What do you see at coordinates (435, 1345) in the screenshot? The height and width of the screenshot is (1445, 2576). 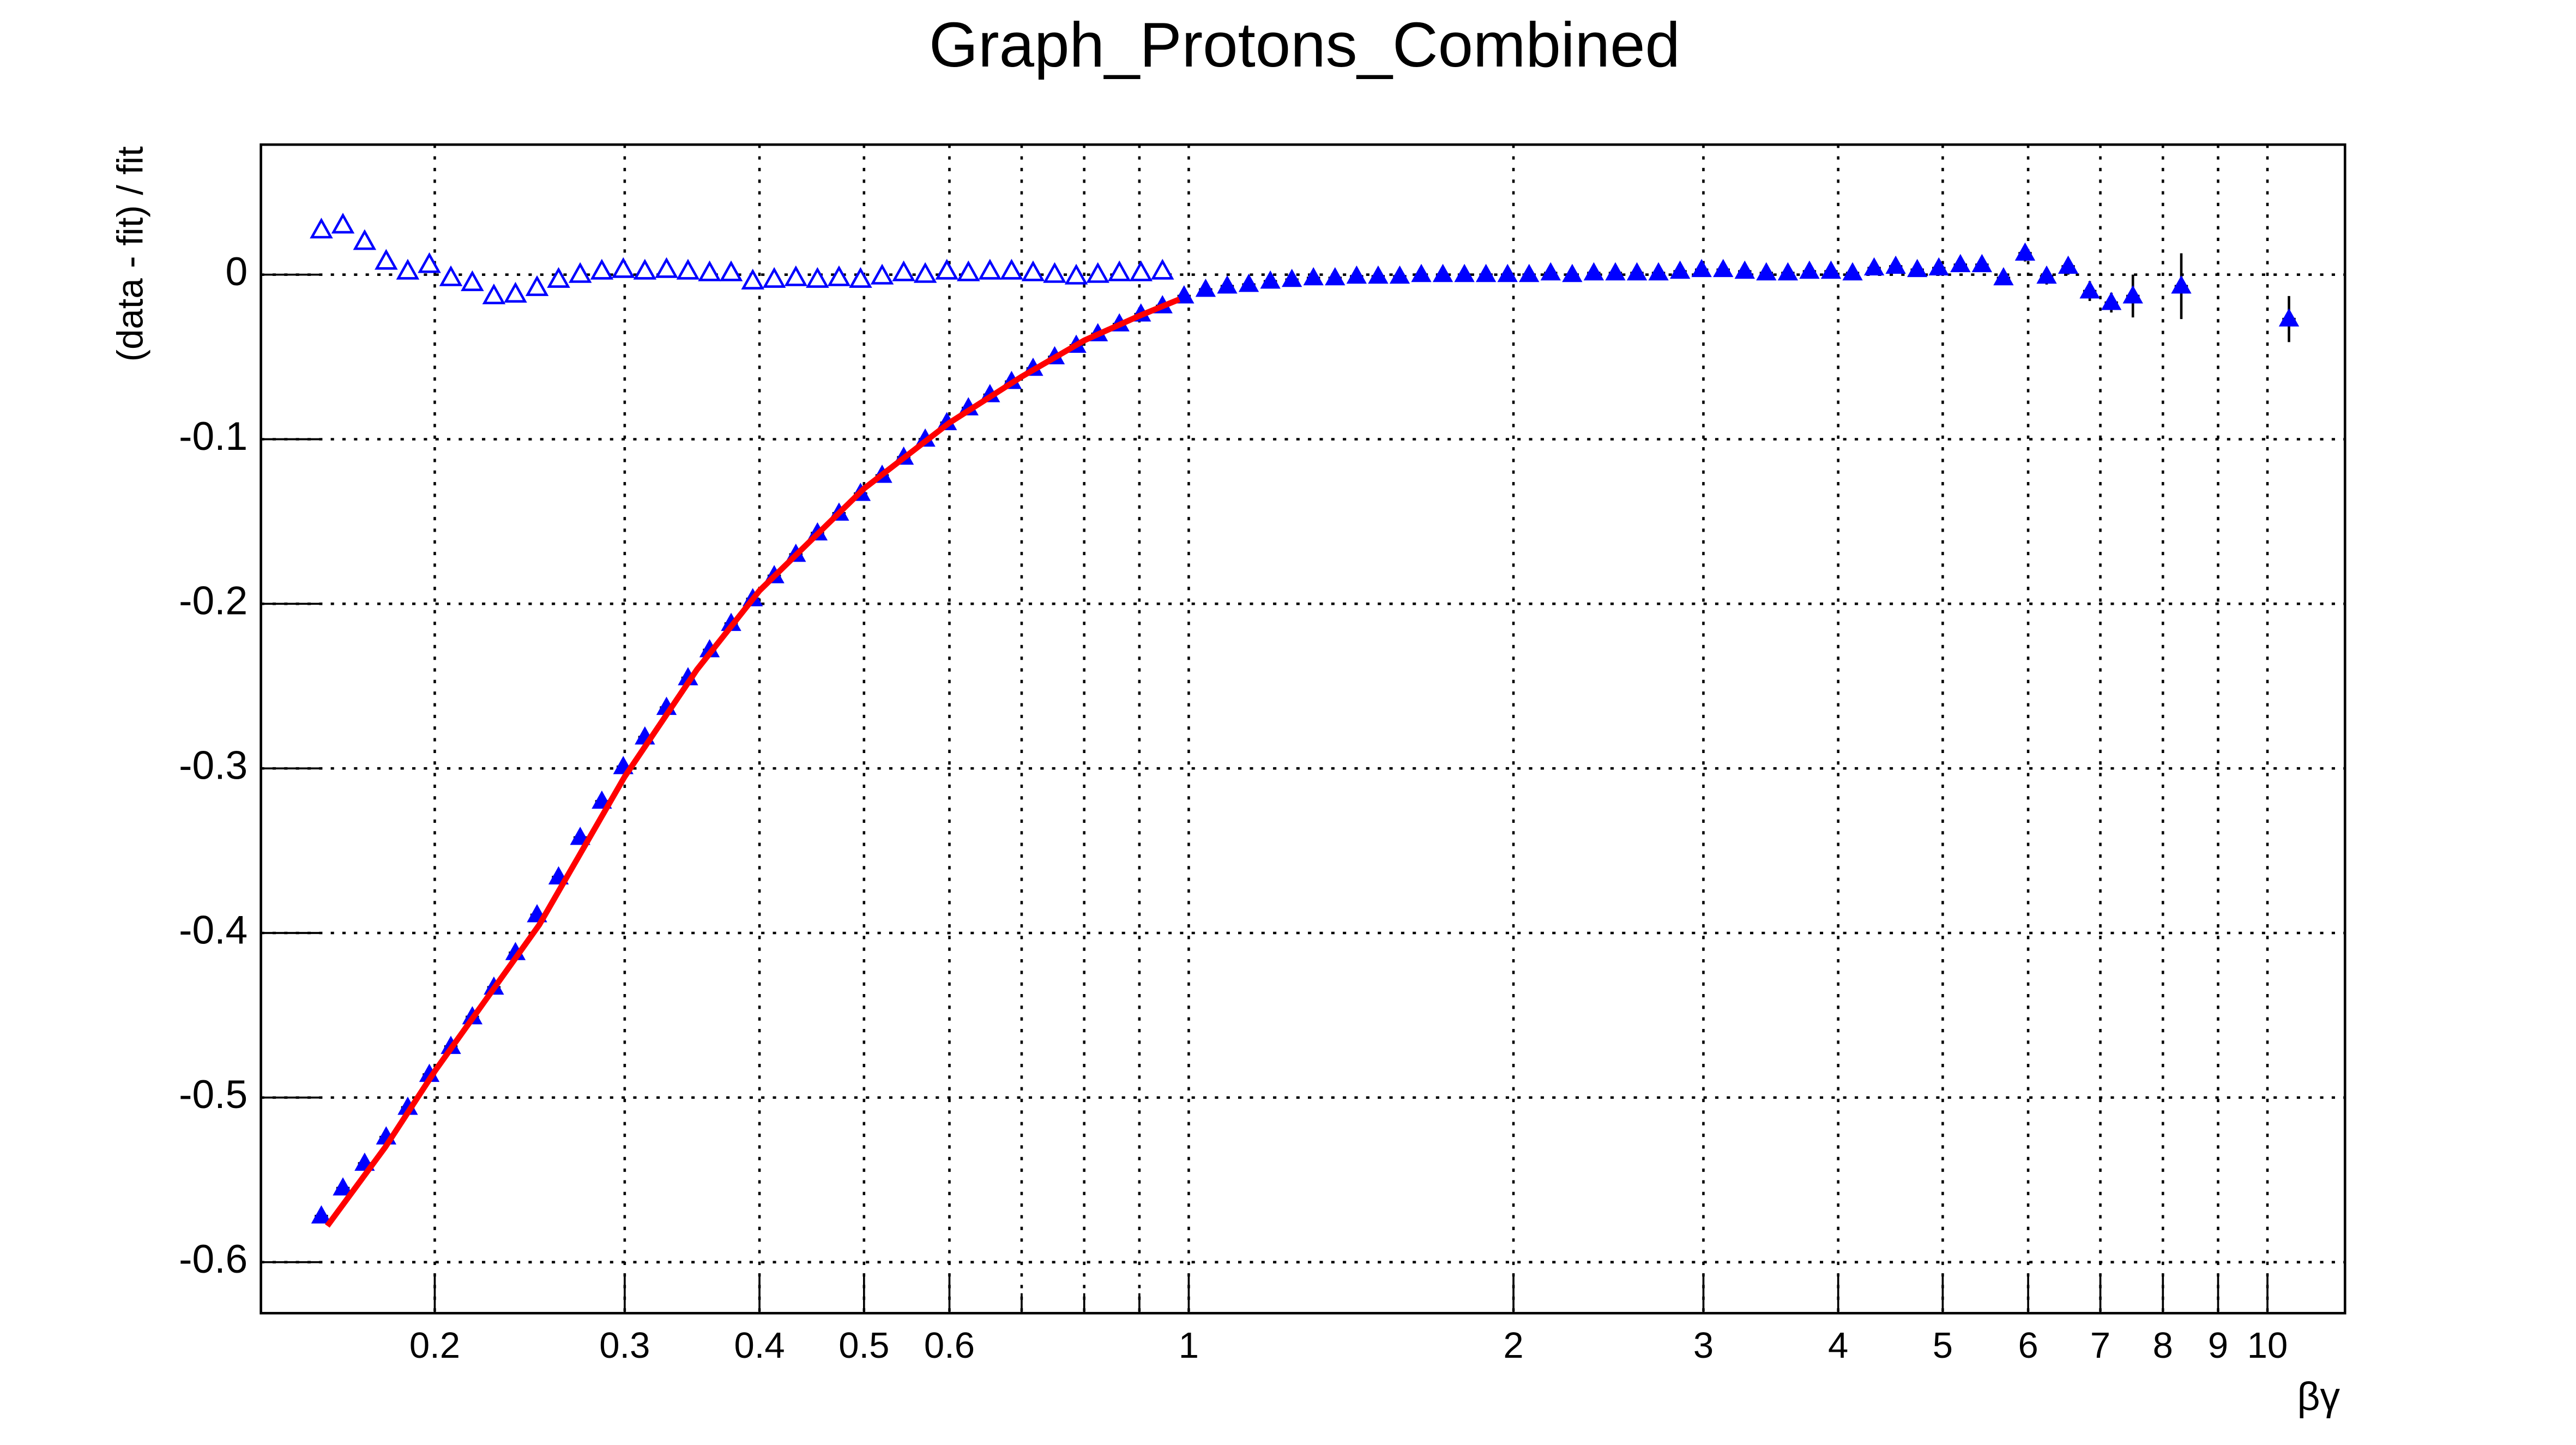 I see `x-tick-label: 0.2` at bounding box center [435, 1345].